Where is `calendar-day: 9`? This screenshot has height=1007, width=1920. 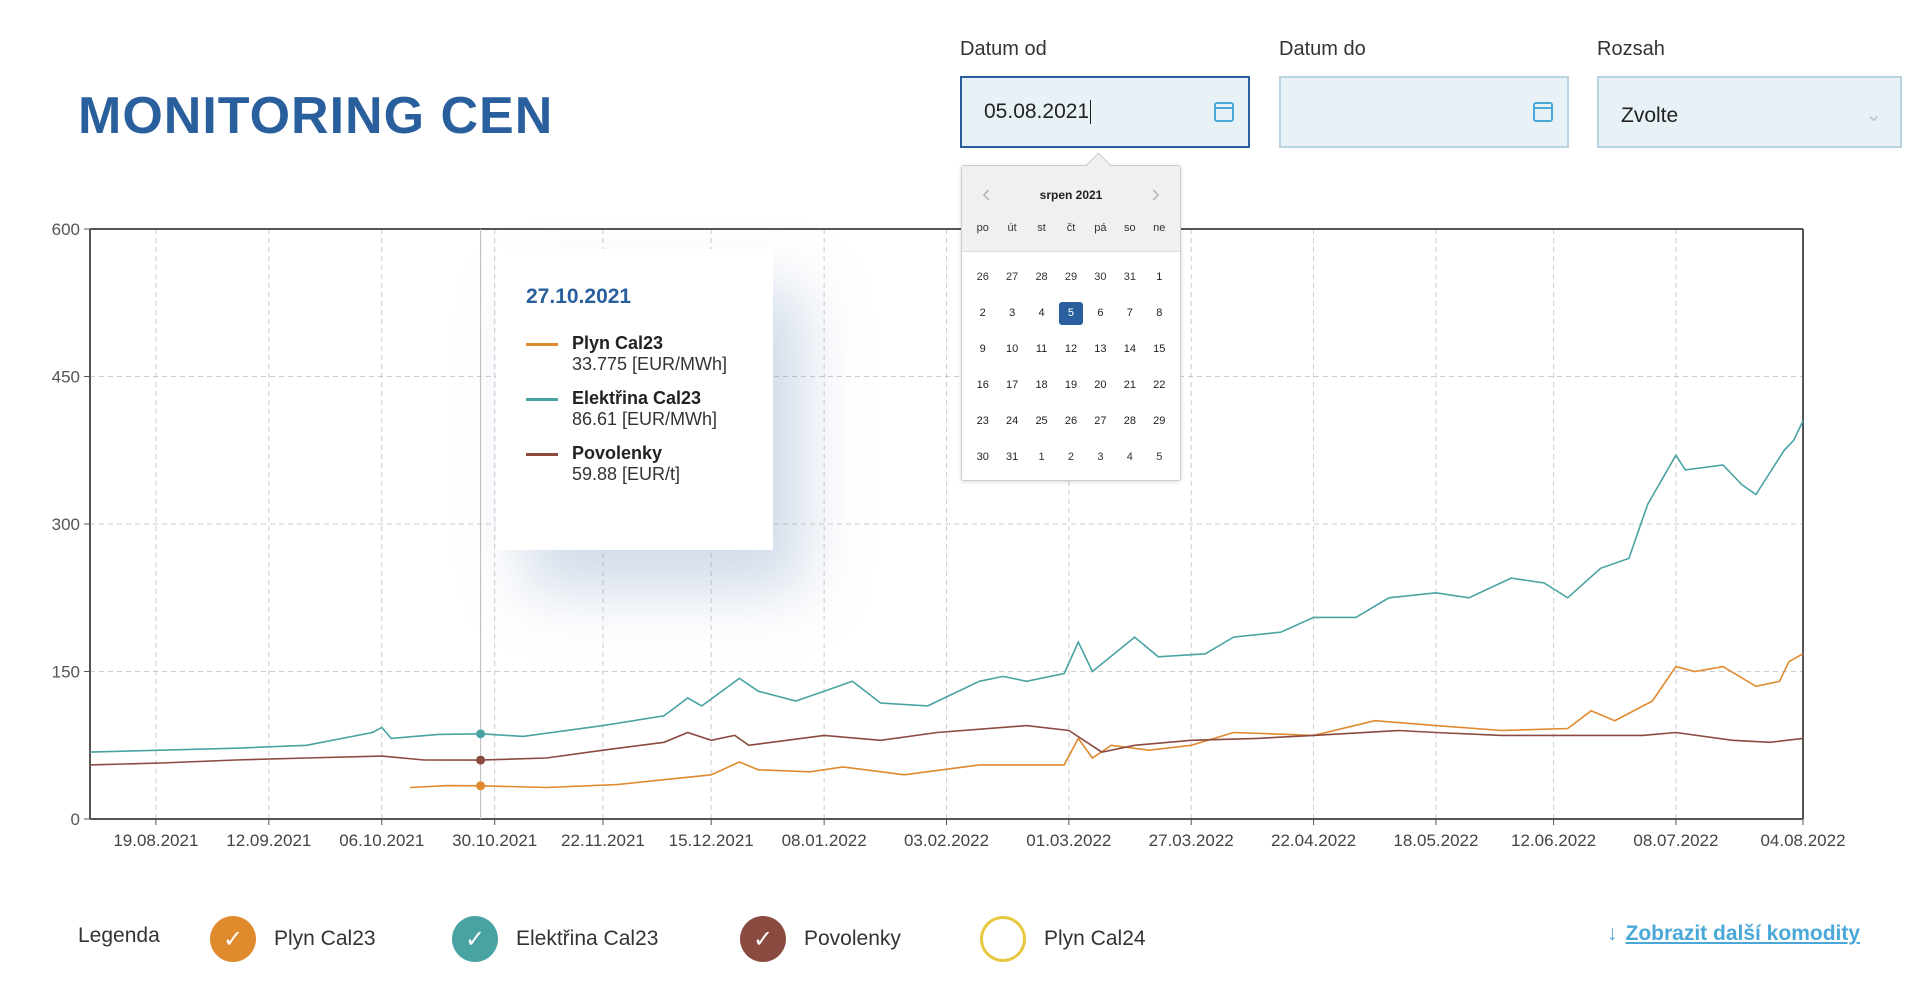 calendar-day: 9 is located at coordinates (982, 349).